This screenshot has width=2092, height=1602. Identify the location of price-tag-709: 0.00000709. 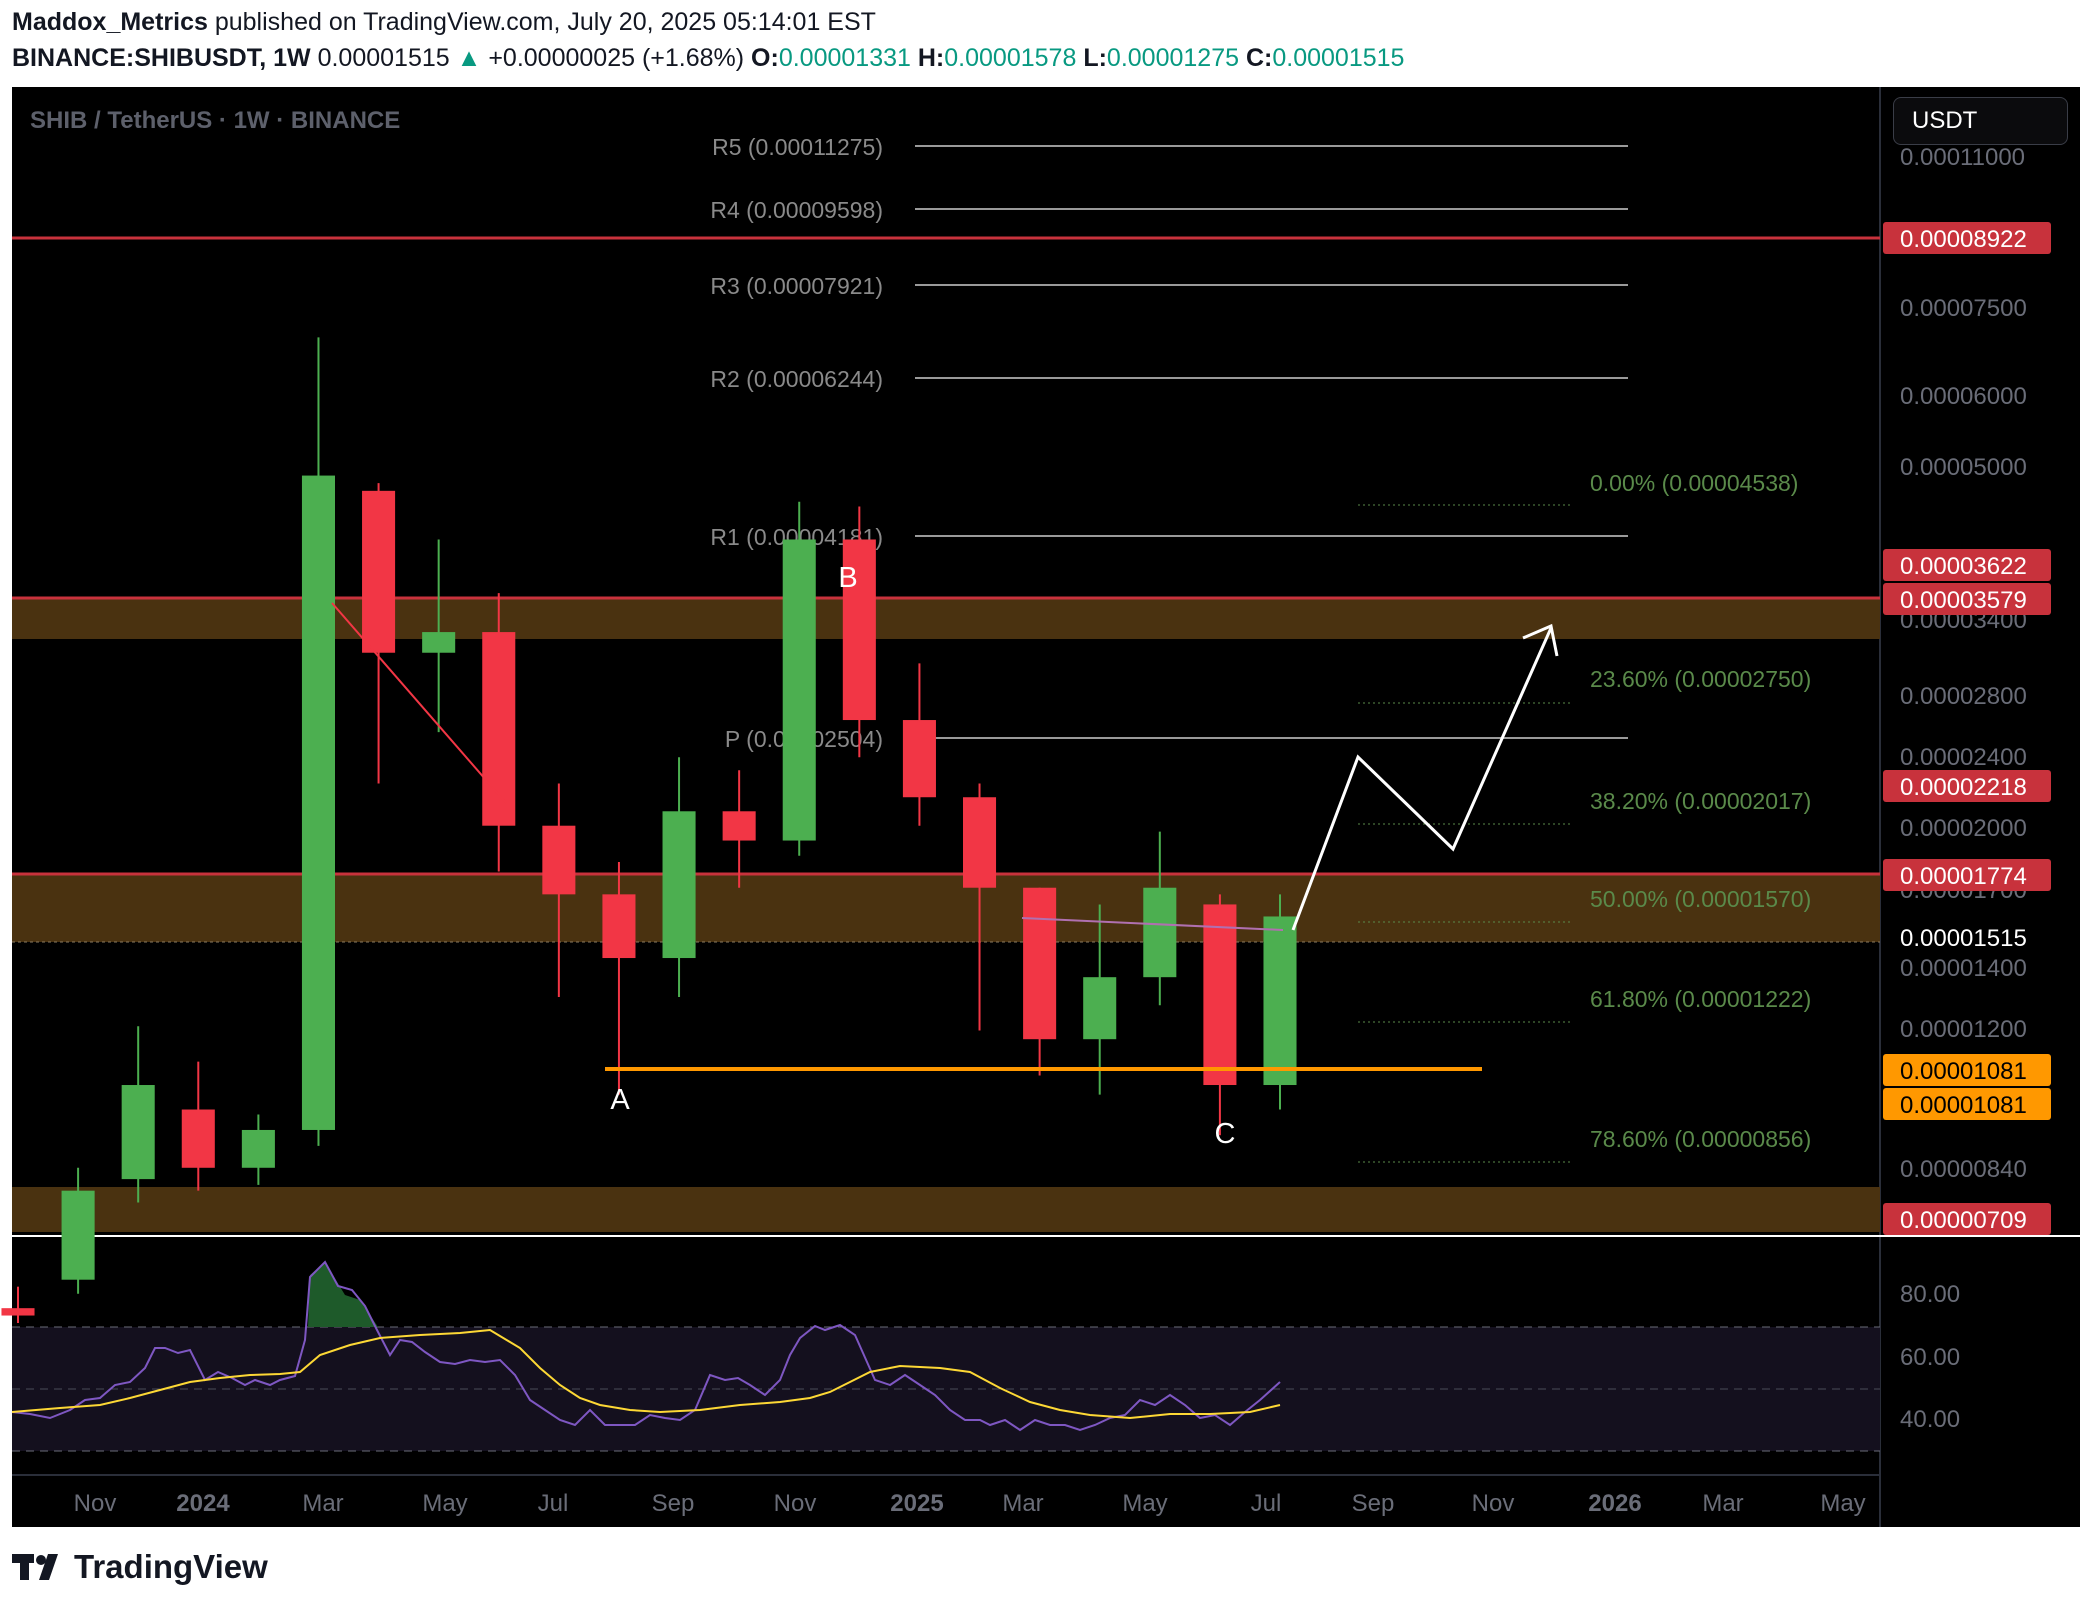
(1963, 1220).